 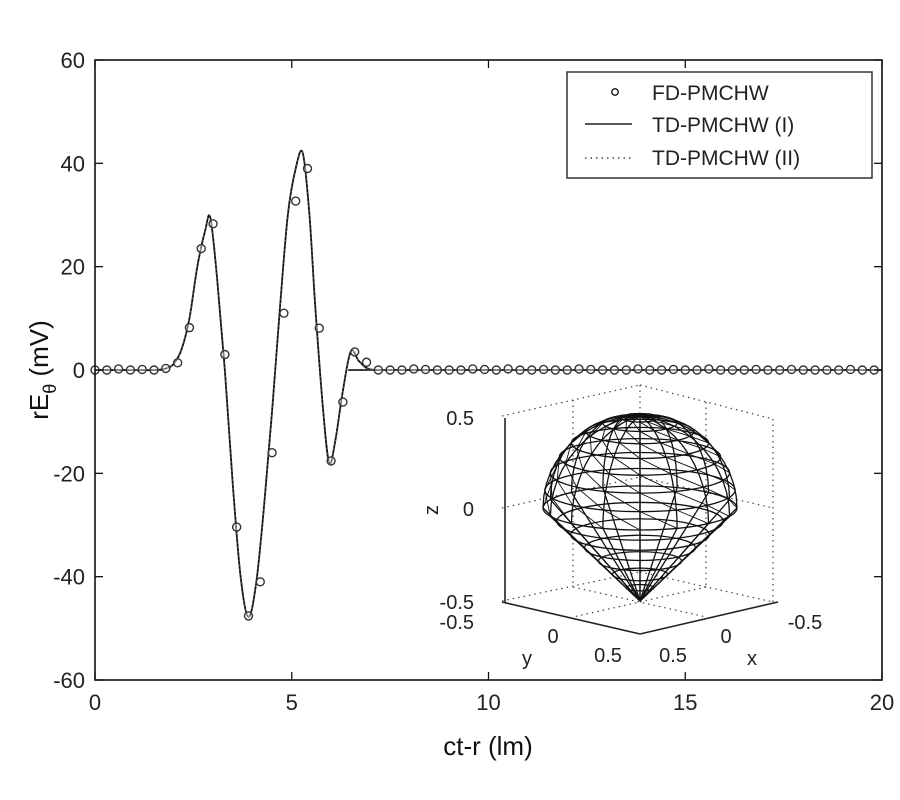 I want to click on inset-axes, so click(x=640, y=526).